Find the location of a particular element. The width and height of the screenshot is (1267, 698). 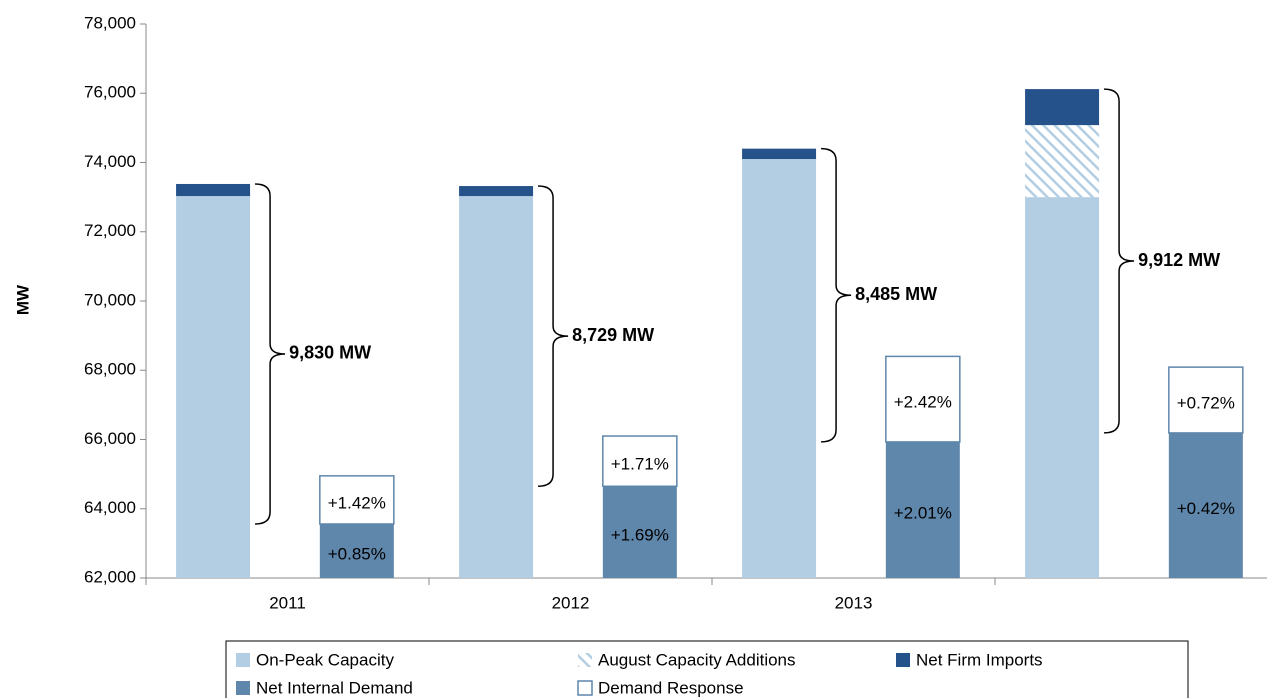

x-tick-label: 2013 is located at coordinates (854, 602).